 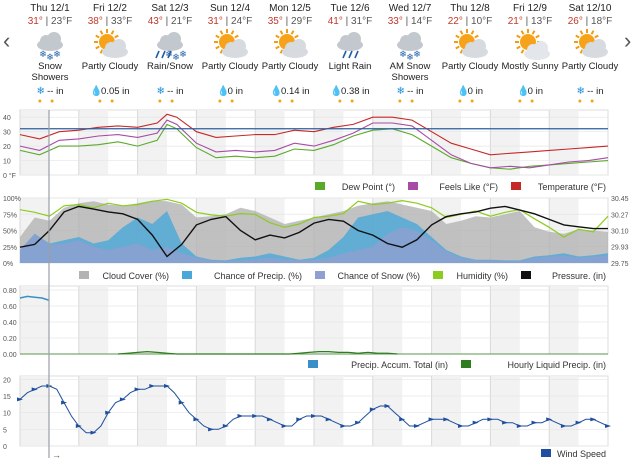 What do you see at coordinates (7, 118) in the screenshot?
I see `y-tick-label: 40` at bounding box center [7, 118].